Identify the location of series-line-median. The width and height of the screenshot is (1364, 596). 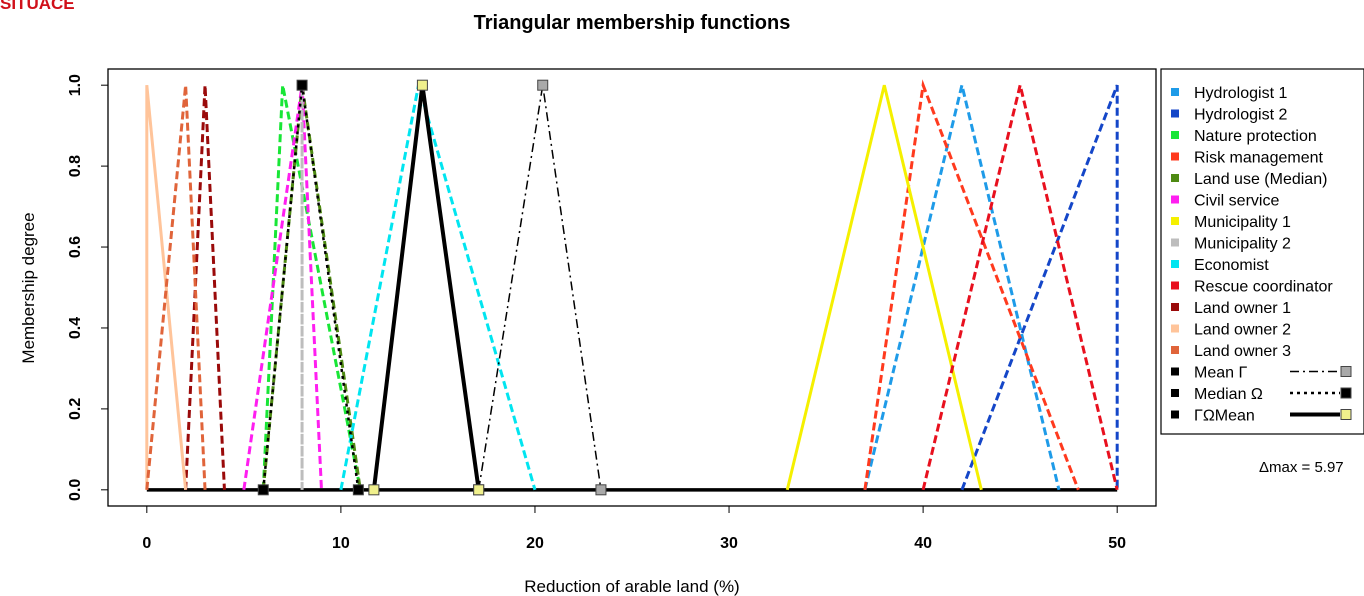
(311, 287).